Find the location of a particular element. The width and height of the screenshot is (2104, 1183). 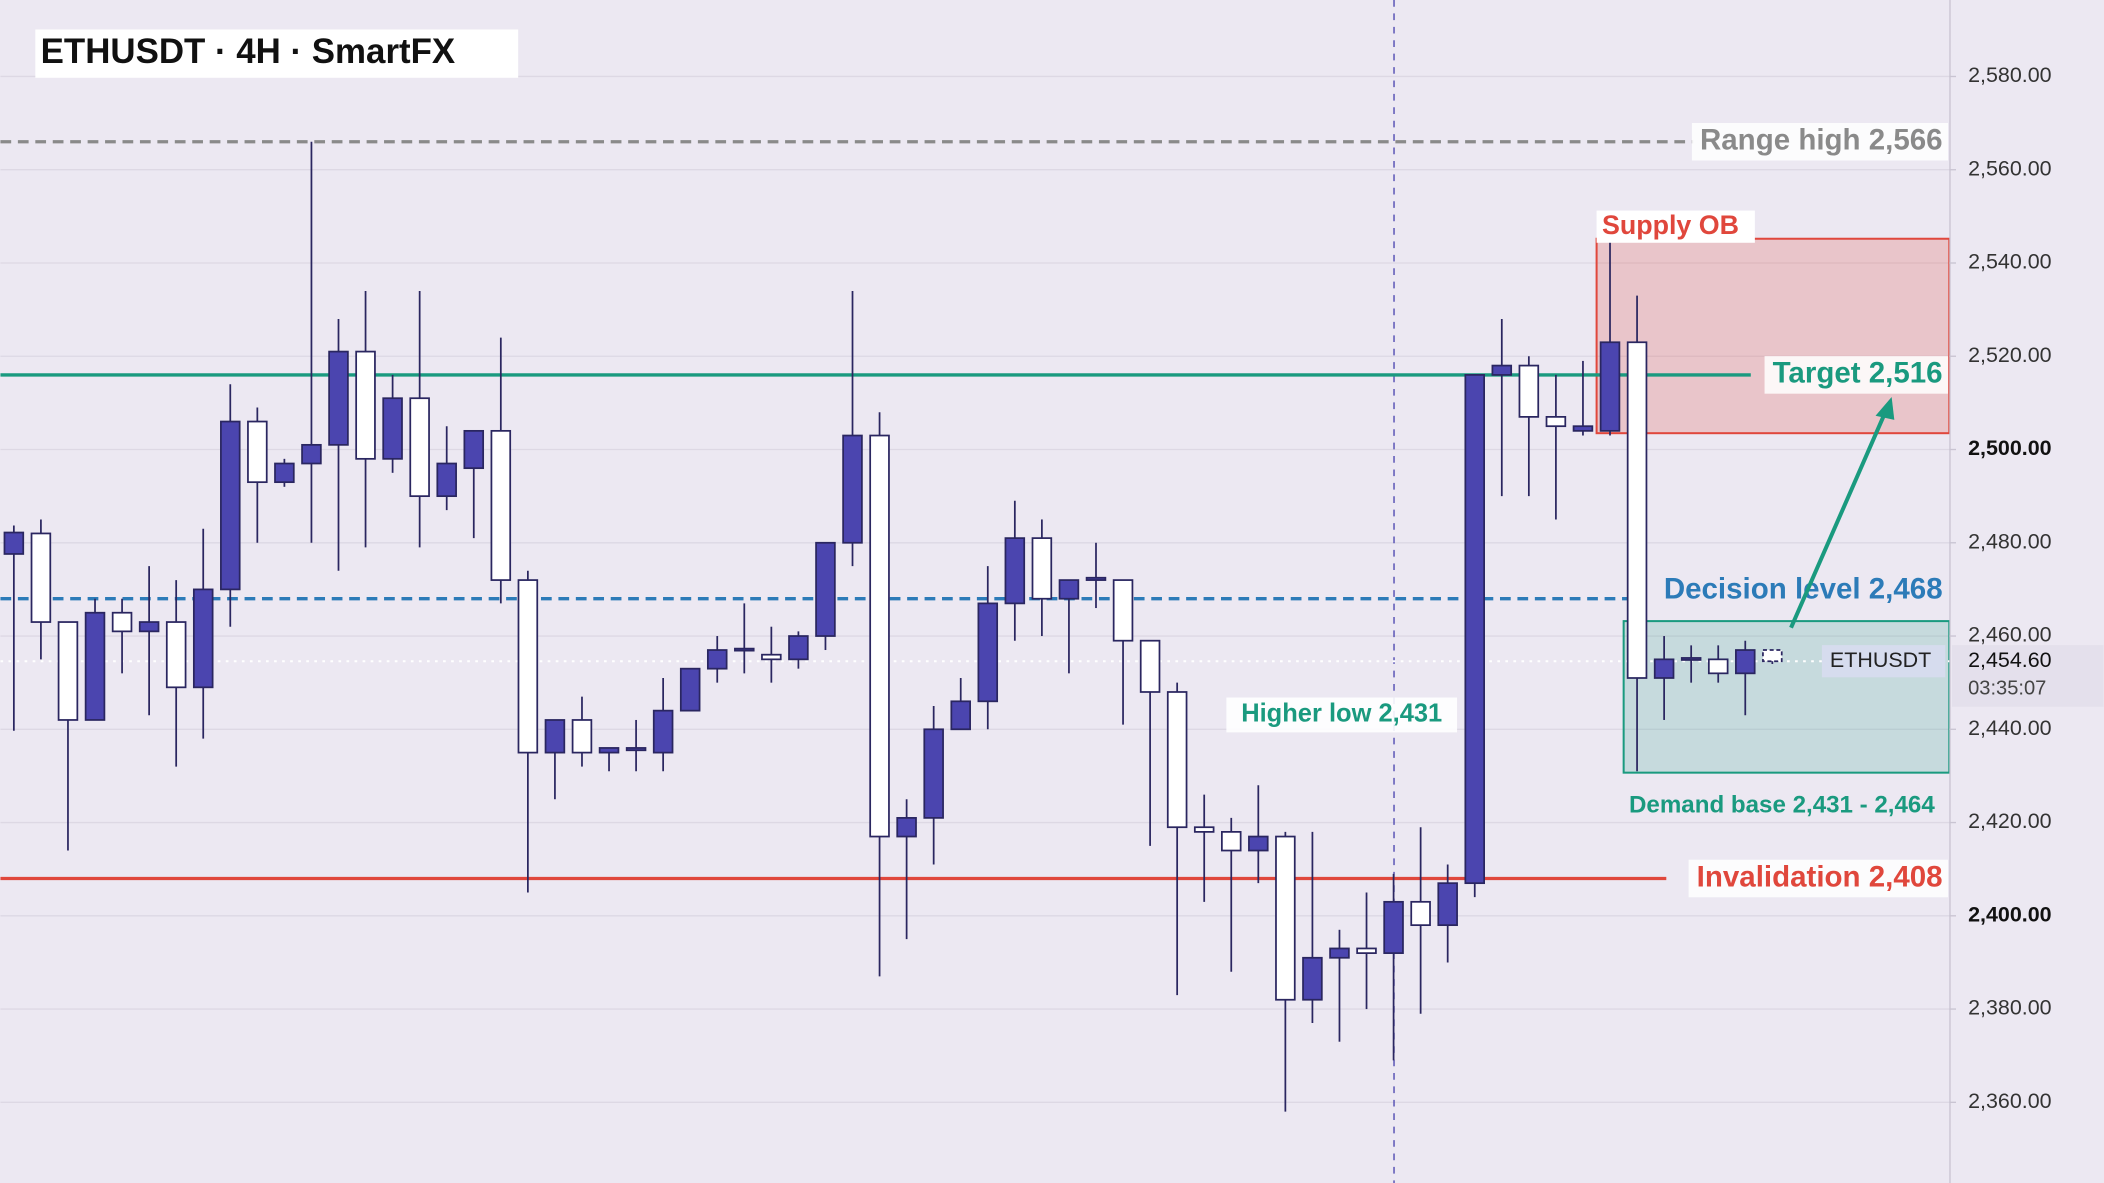

symbol-tag-bg is located at coordinates (1883, 661).